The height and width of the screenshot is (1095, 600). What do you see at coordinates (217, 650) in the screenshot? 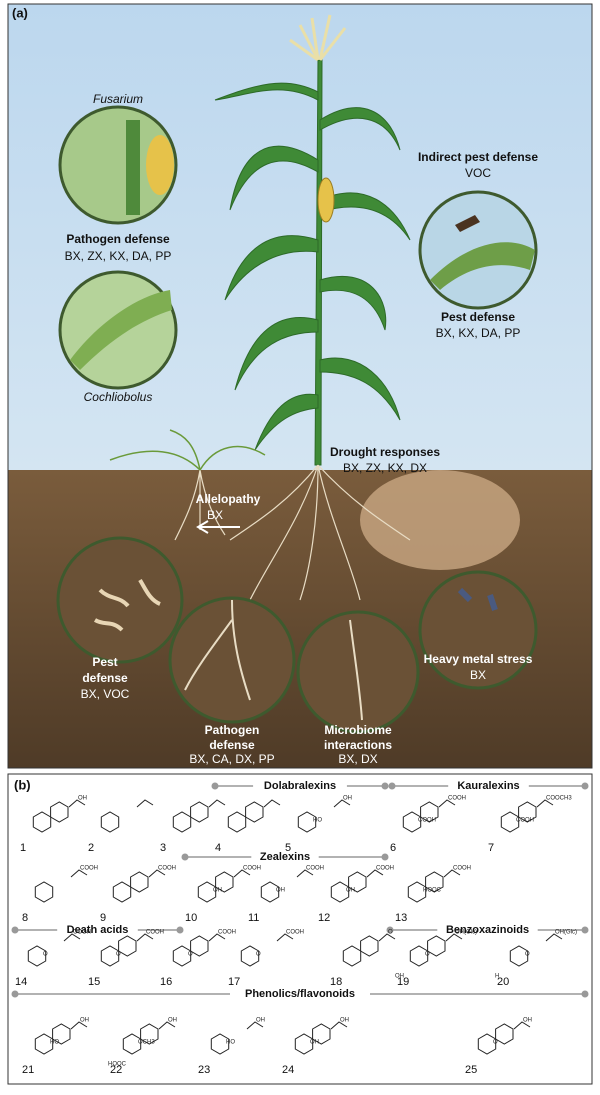
I see `root-detail` at bounding box center [217, 650].